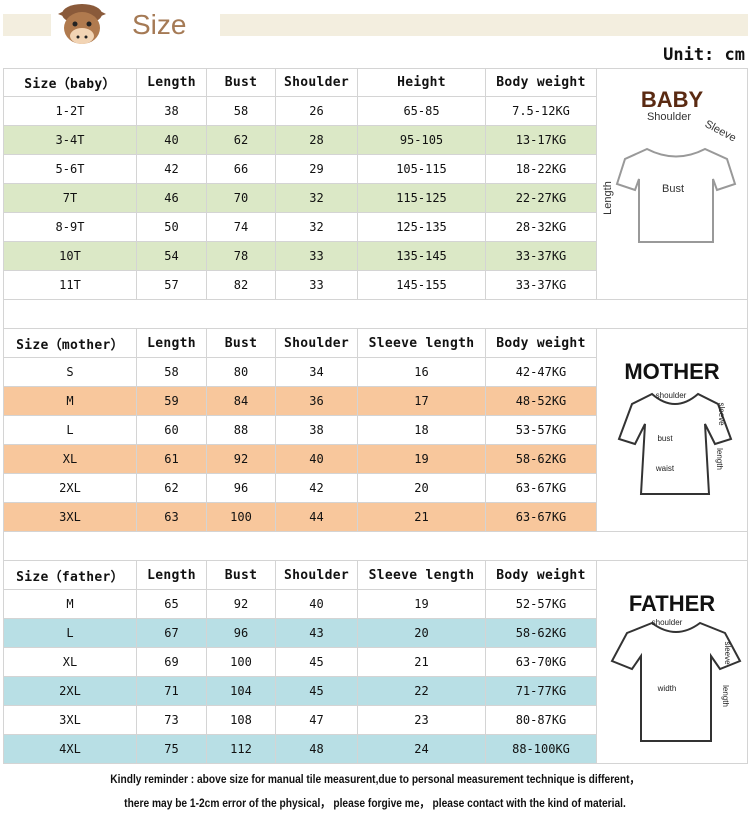 This screenshot has width=750, height=816. Describe the element at coordinates (241, 459) in the screenshot. I see `table-cell: 92` at that location.